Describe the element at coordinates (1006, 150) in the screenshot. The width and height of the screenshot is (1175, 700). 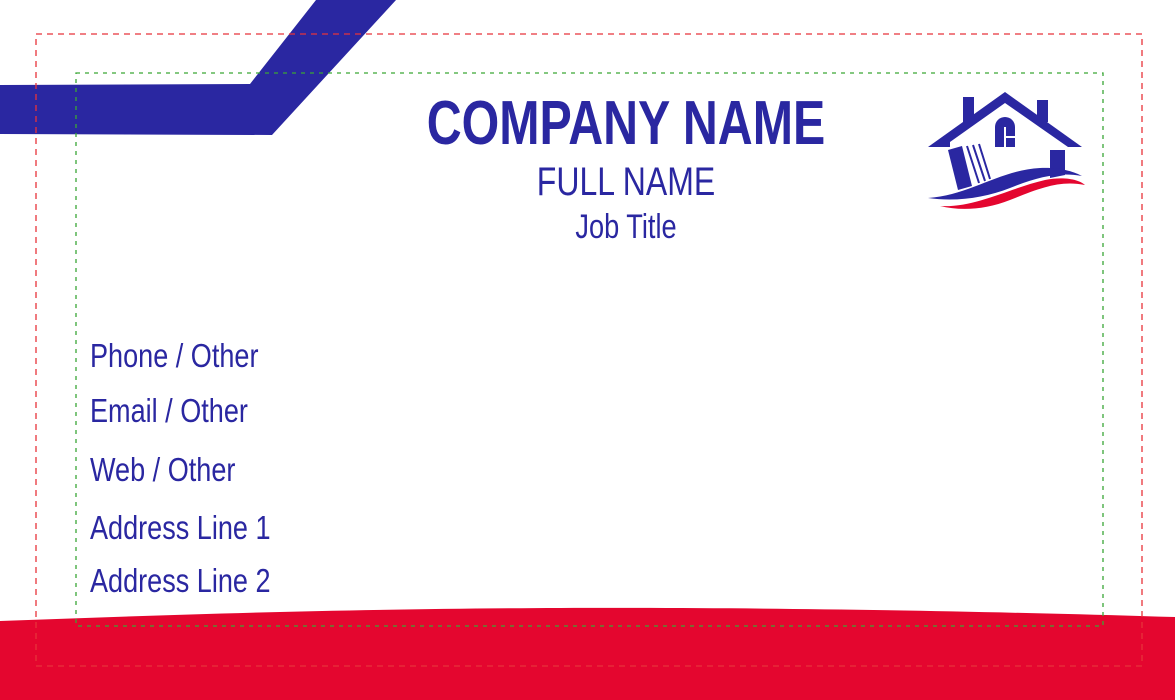
I see `house-logo-icon` at that location.